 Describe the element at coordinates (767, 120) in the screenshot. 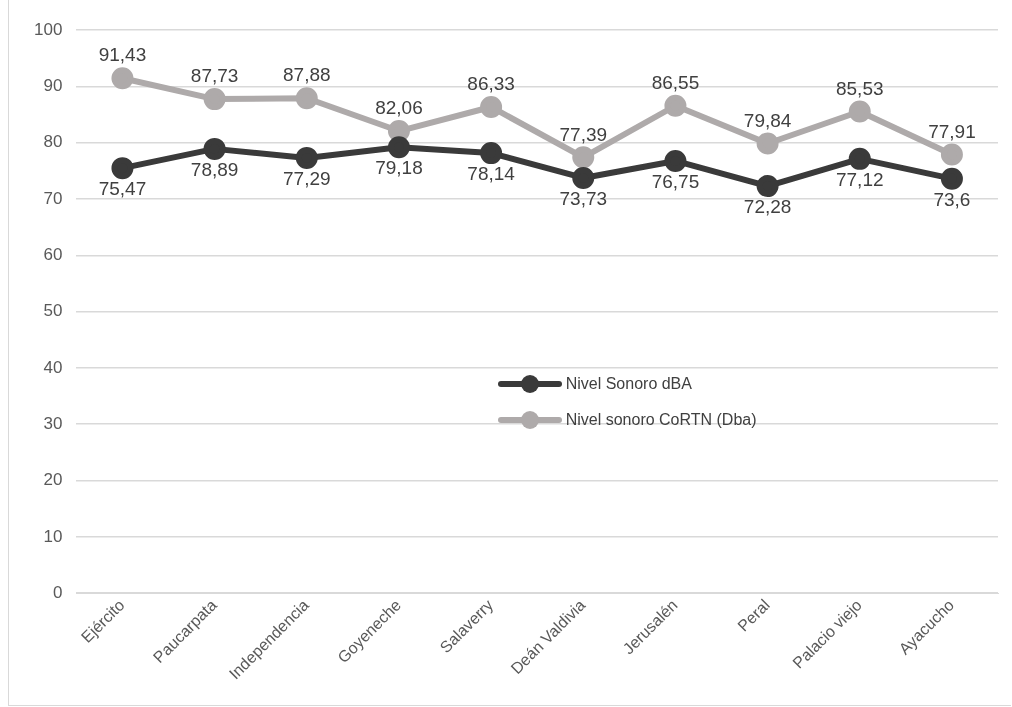

I see `data-label: 79,84` at that location.